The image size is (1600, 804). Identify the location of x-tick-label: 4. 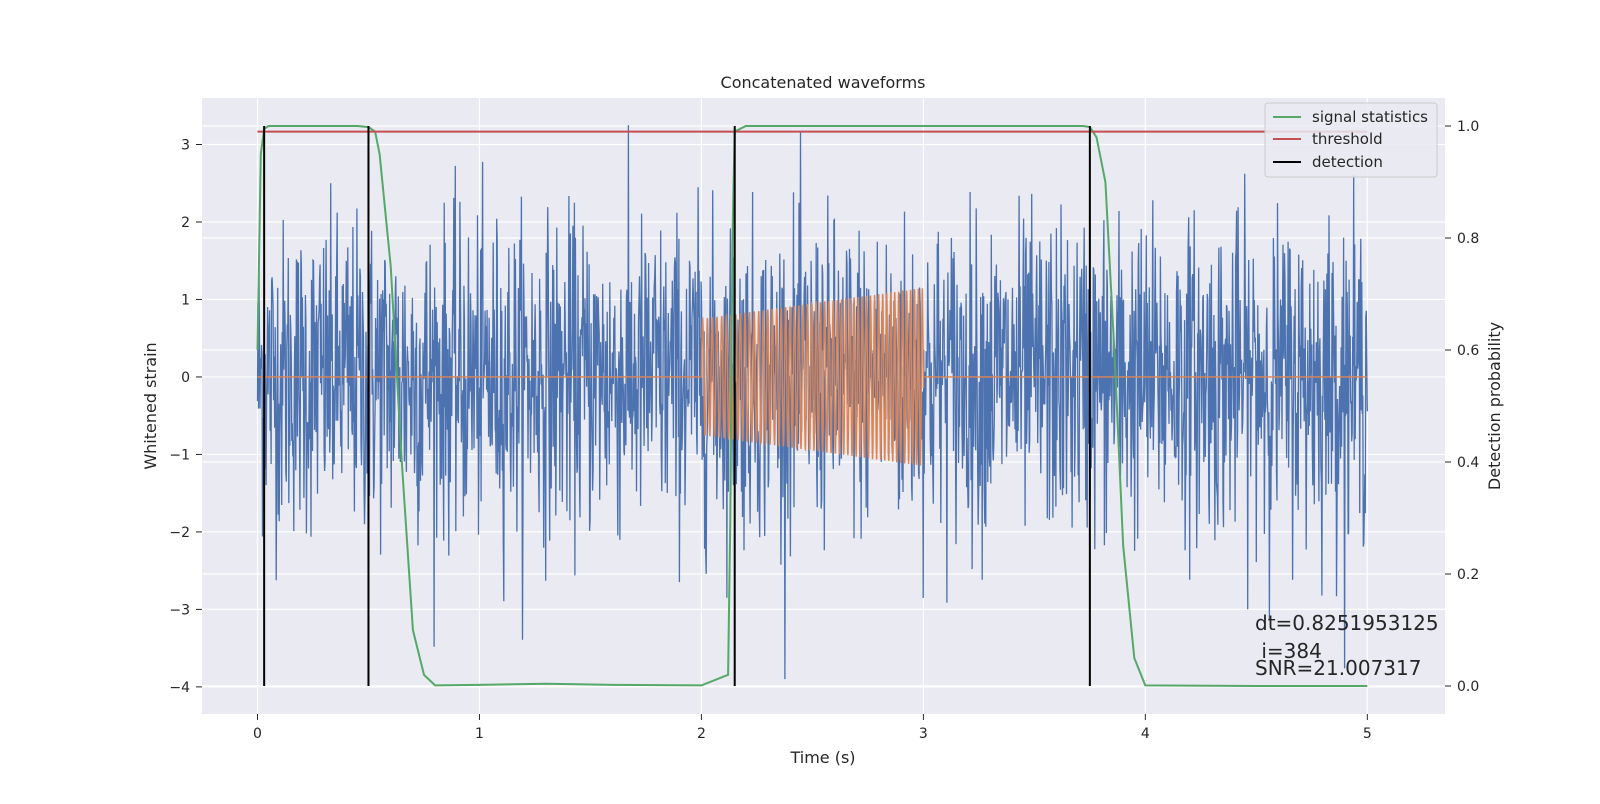
(1145, 734).